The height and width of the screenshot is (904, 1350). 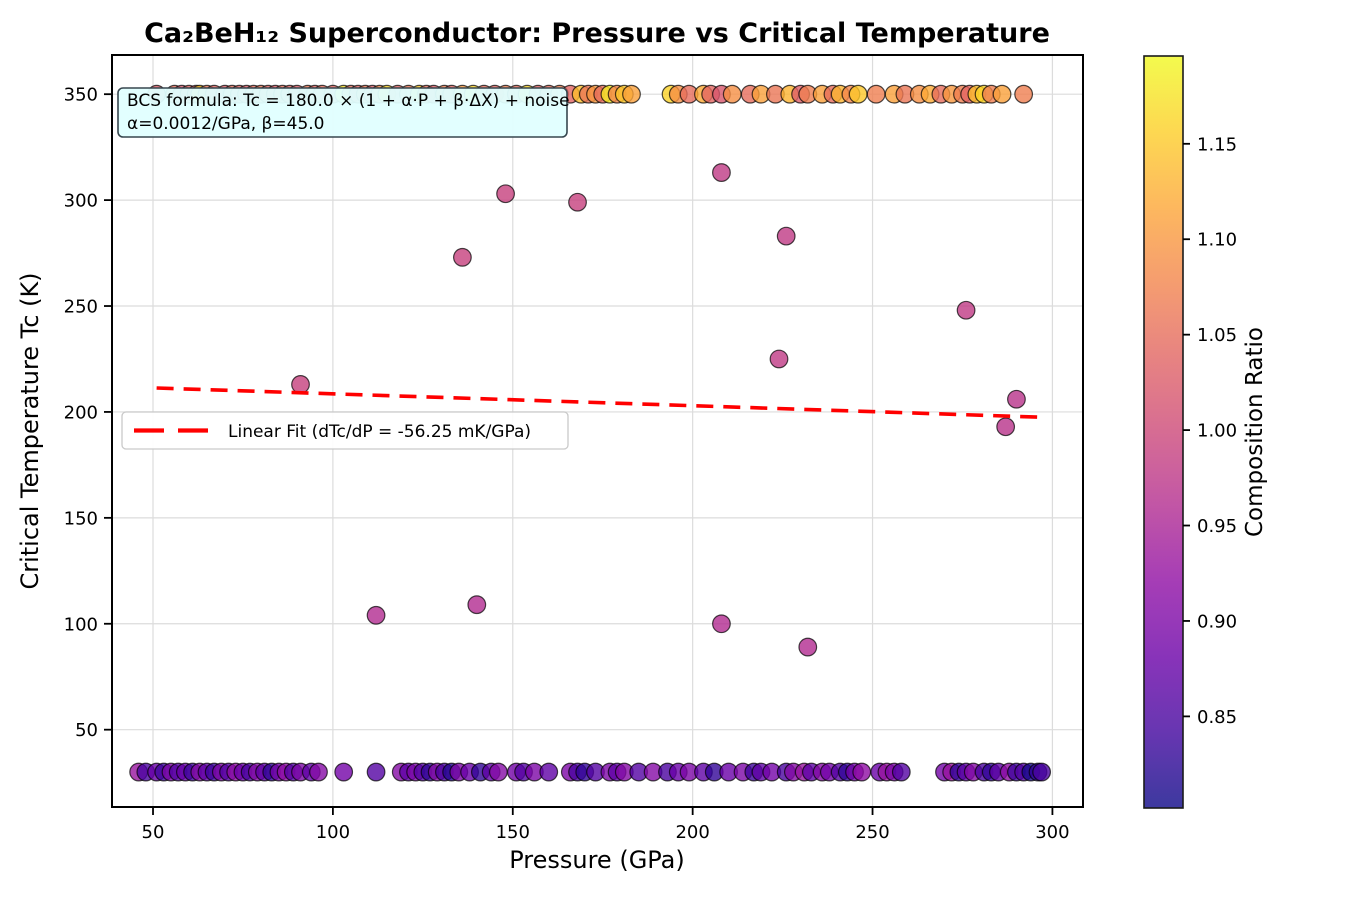 I want to click on colorbar-ticks: 1.15 1.10 1.05 1.00 0.95 0.90 0.85, so click(x=1210, y=431).